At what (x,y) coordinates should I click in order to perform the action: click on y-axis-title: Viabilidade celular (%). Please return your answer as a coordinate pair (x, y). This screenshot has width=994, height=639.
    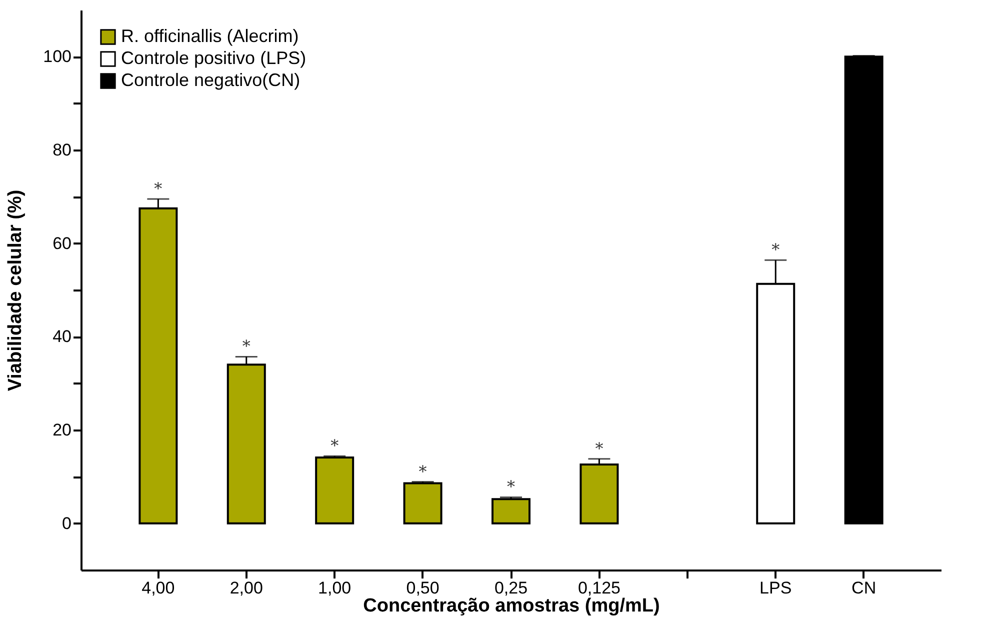
    Looking at the image, I should click on (15, 291).